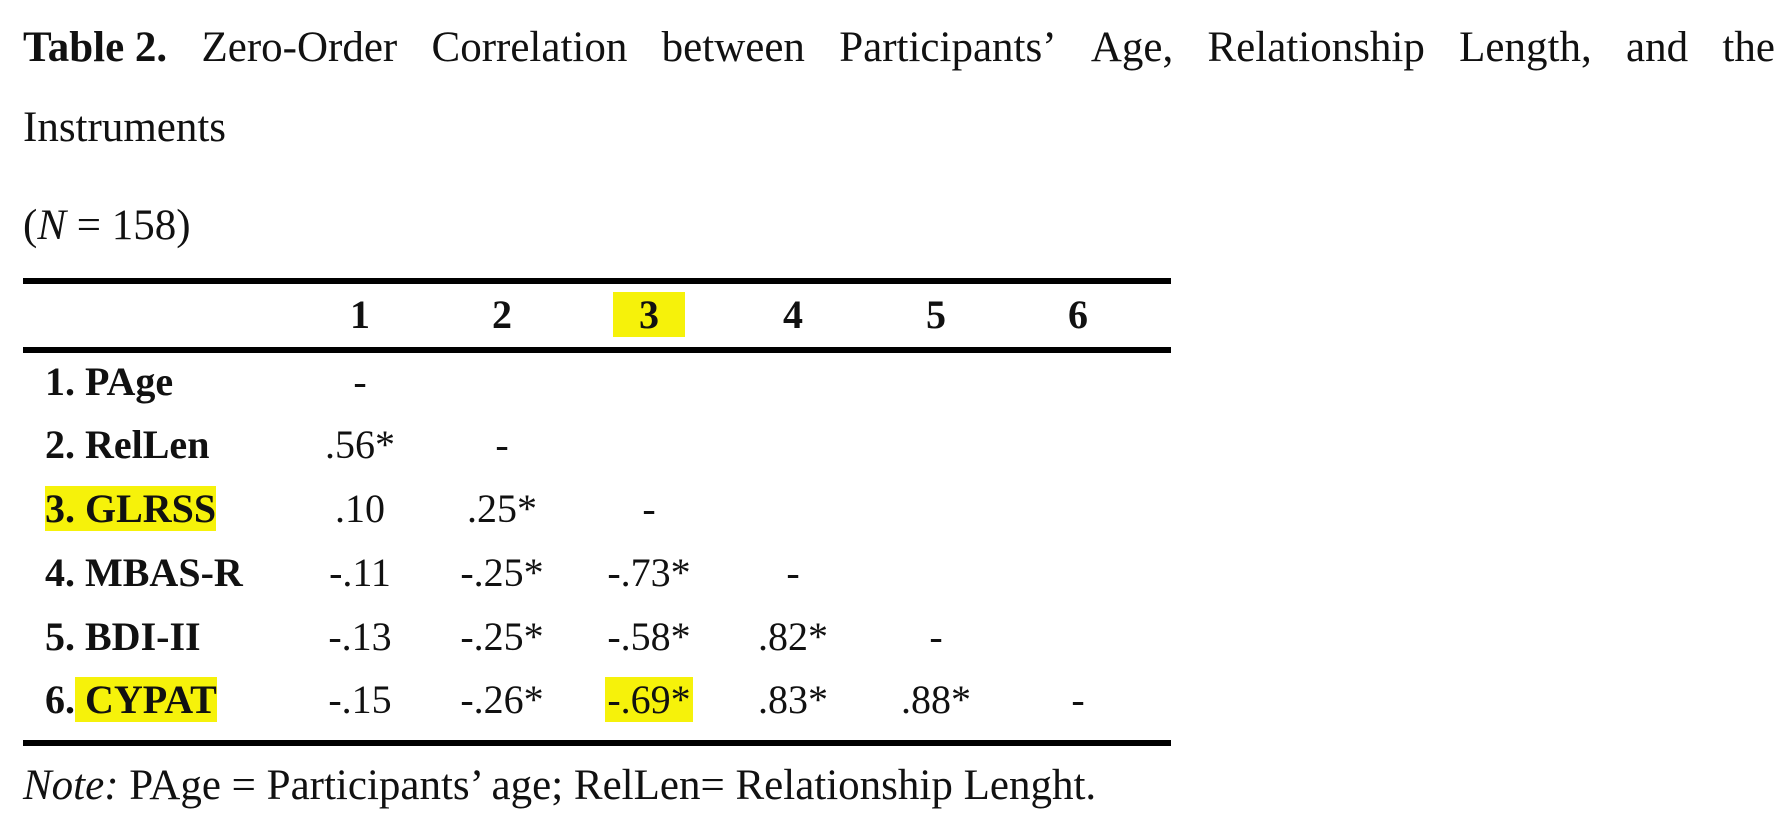 The height and width of the screenshot is (820, 1781). What do you see at coordinates (60, 699) in the screenshot?
I see `row-number: 6.` at bounding box center [60, 699].